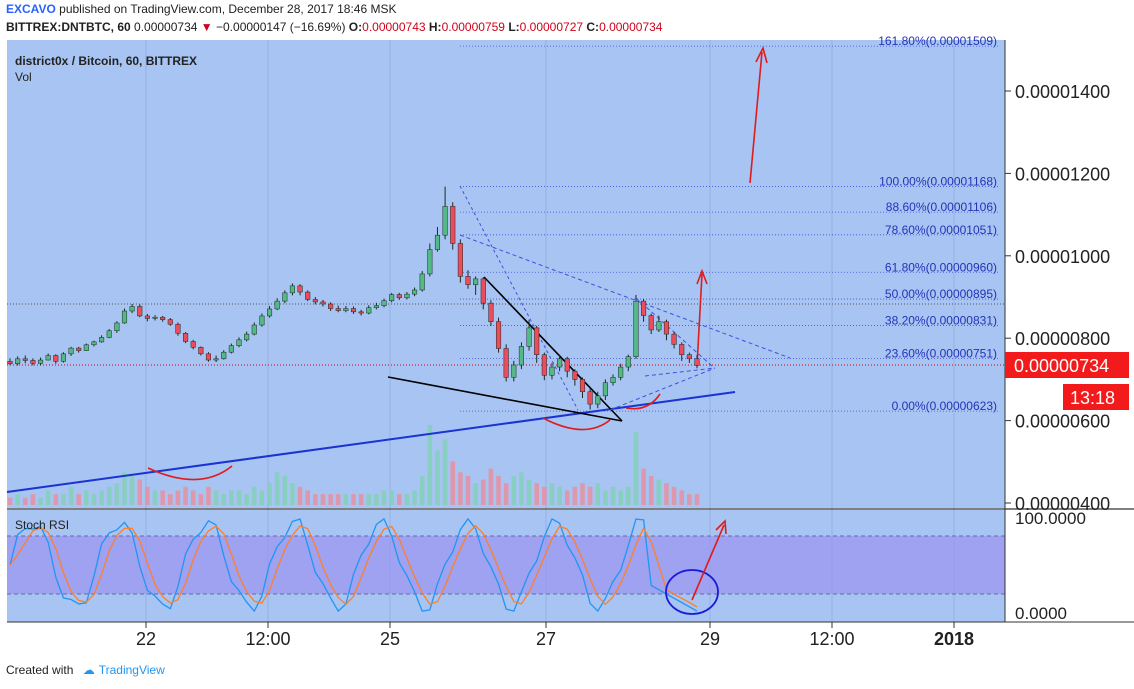  Describe the element at coordinates (551, 27) in the screenshot. I see `low-value: 0.00000727` at that location.